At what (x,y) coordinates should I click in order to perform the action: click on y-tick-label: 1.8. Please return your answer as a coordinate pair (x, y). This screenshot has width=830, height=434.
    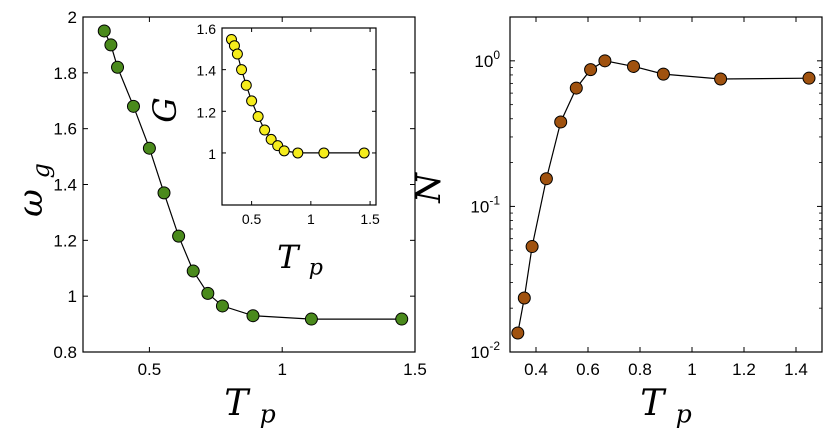
    Looking at the image, I should click on (65, 73).